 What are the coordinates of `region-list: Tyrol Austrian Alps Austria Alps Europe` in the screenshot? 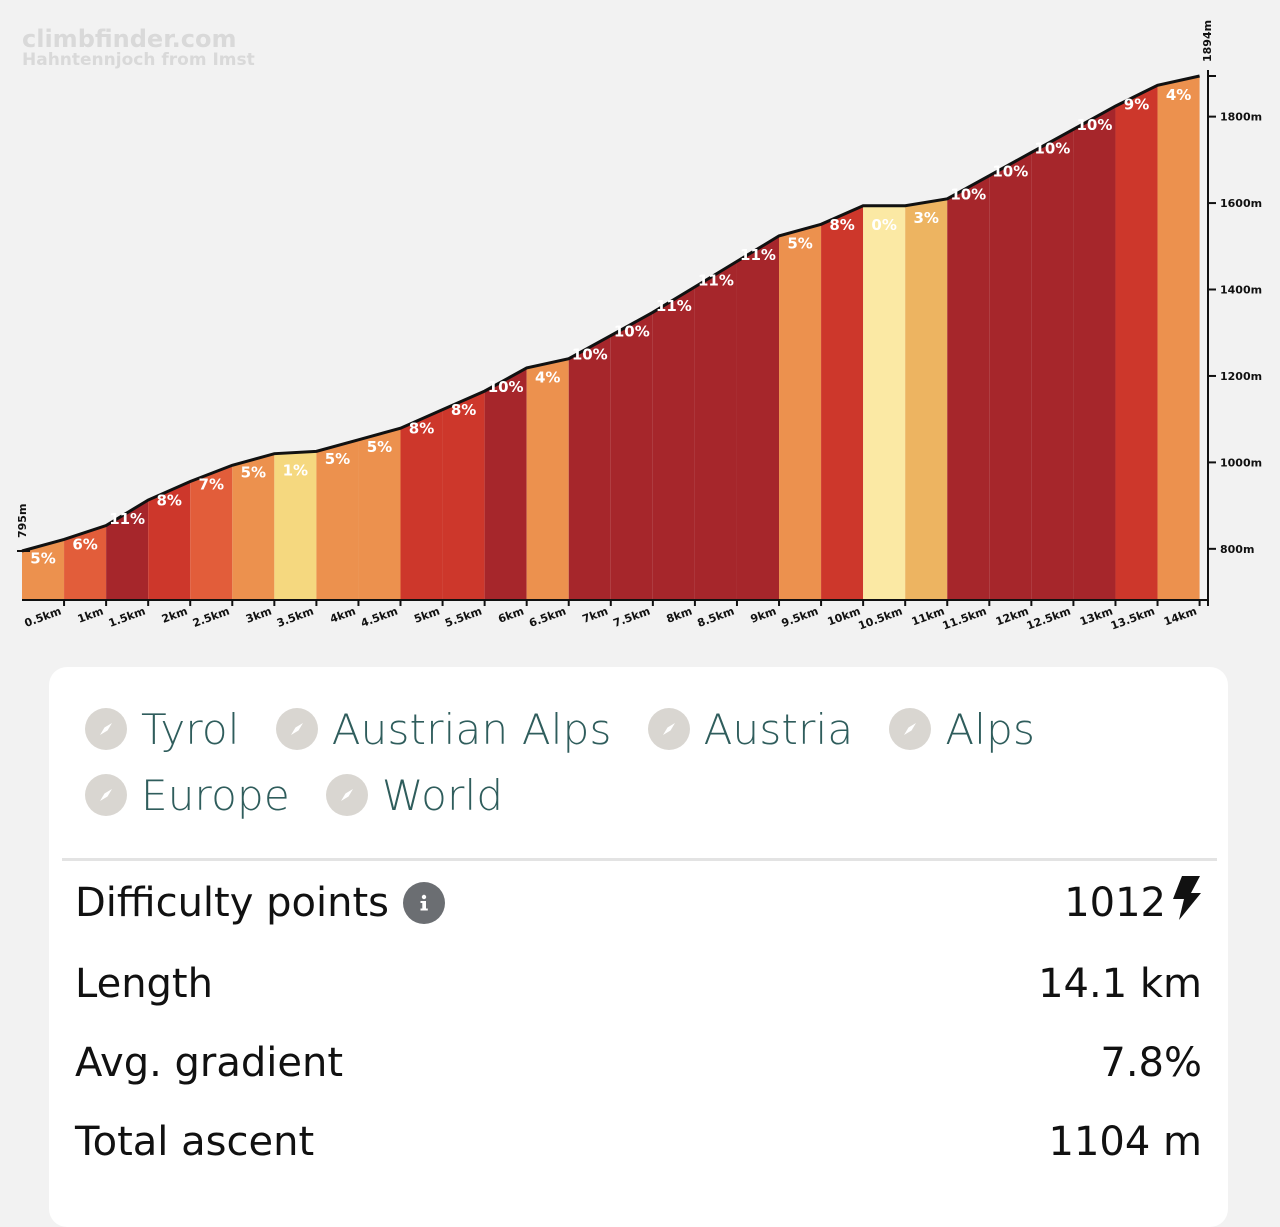 It's located at (645, 762).